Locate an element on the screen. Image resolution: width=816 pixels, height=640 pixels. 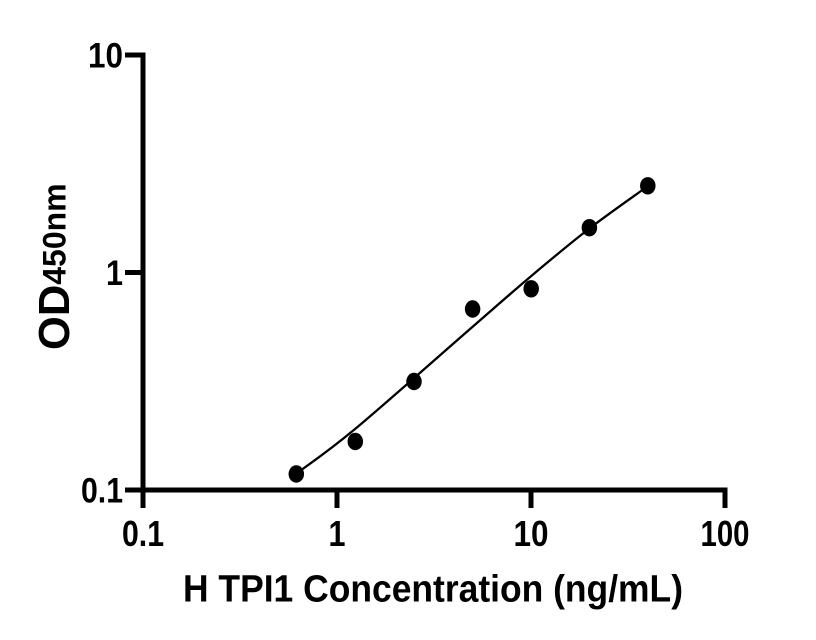
svg-text: H TPI1 Concentration (ng/mL) is located at coordinates (433, 590).